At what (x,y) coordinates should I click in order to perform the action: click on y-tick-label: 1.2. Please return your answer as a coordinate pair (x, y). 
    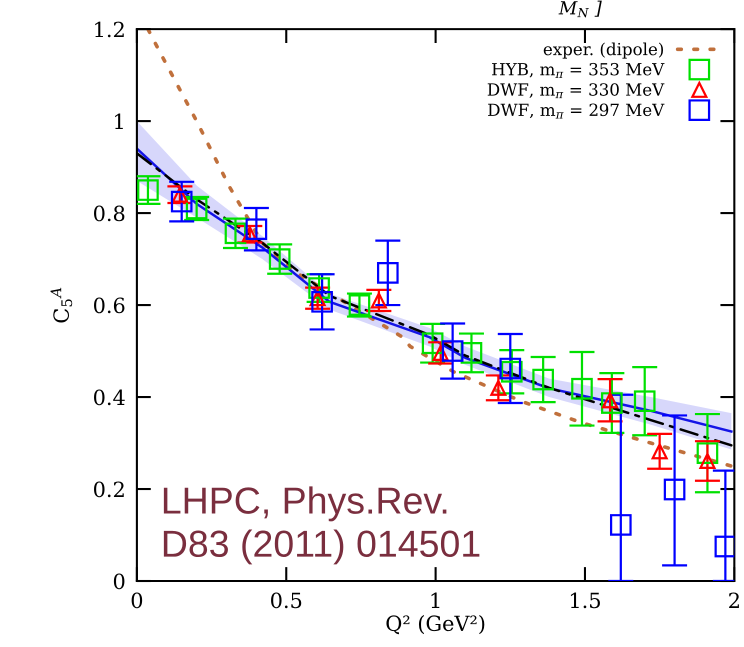
    Looking at the image, I should click on (109, 30).